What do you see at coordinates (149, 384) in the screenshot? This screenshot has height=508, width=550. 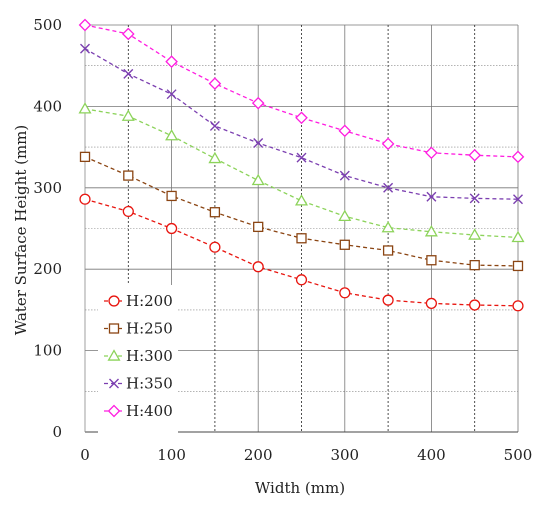 I see `legend-label: H:350` at bounding box center [149, 384].